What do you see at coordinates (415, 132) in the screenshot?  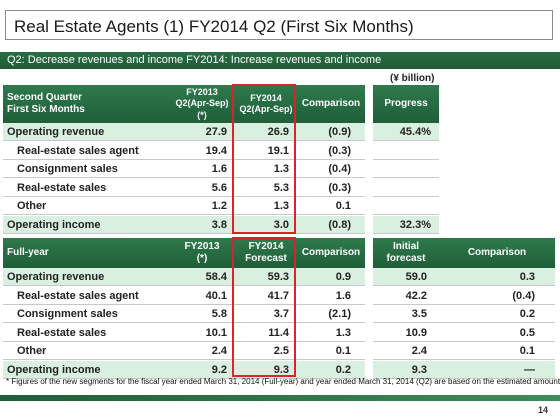 I see `q2-row-progress: 45.4%` at bounding box center [415, 132].